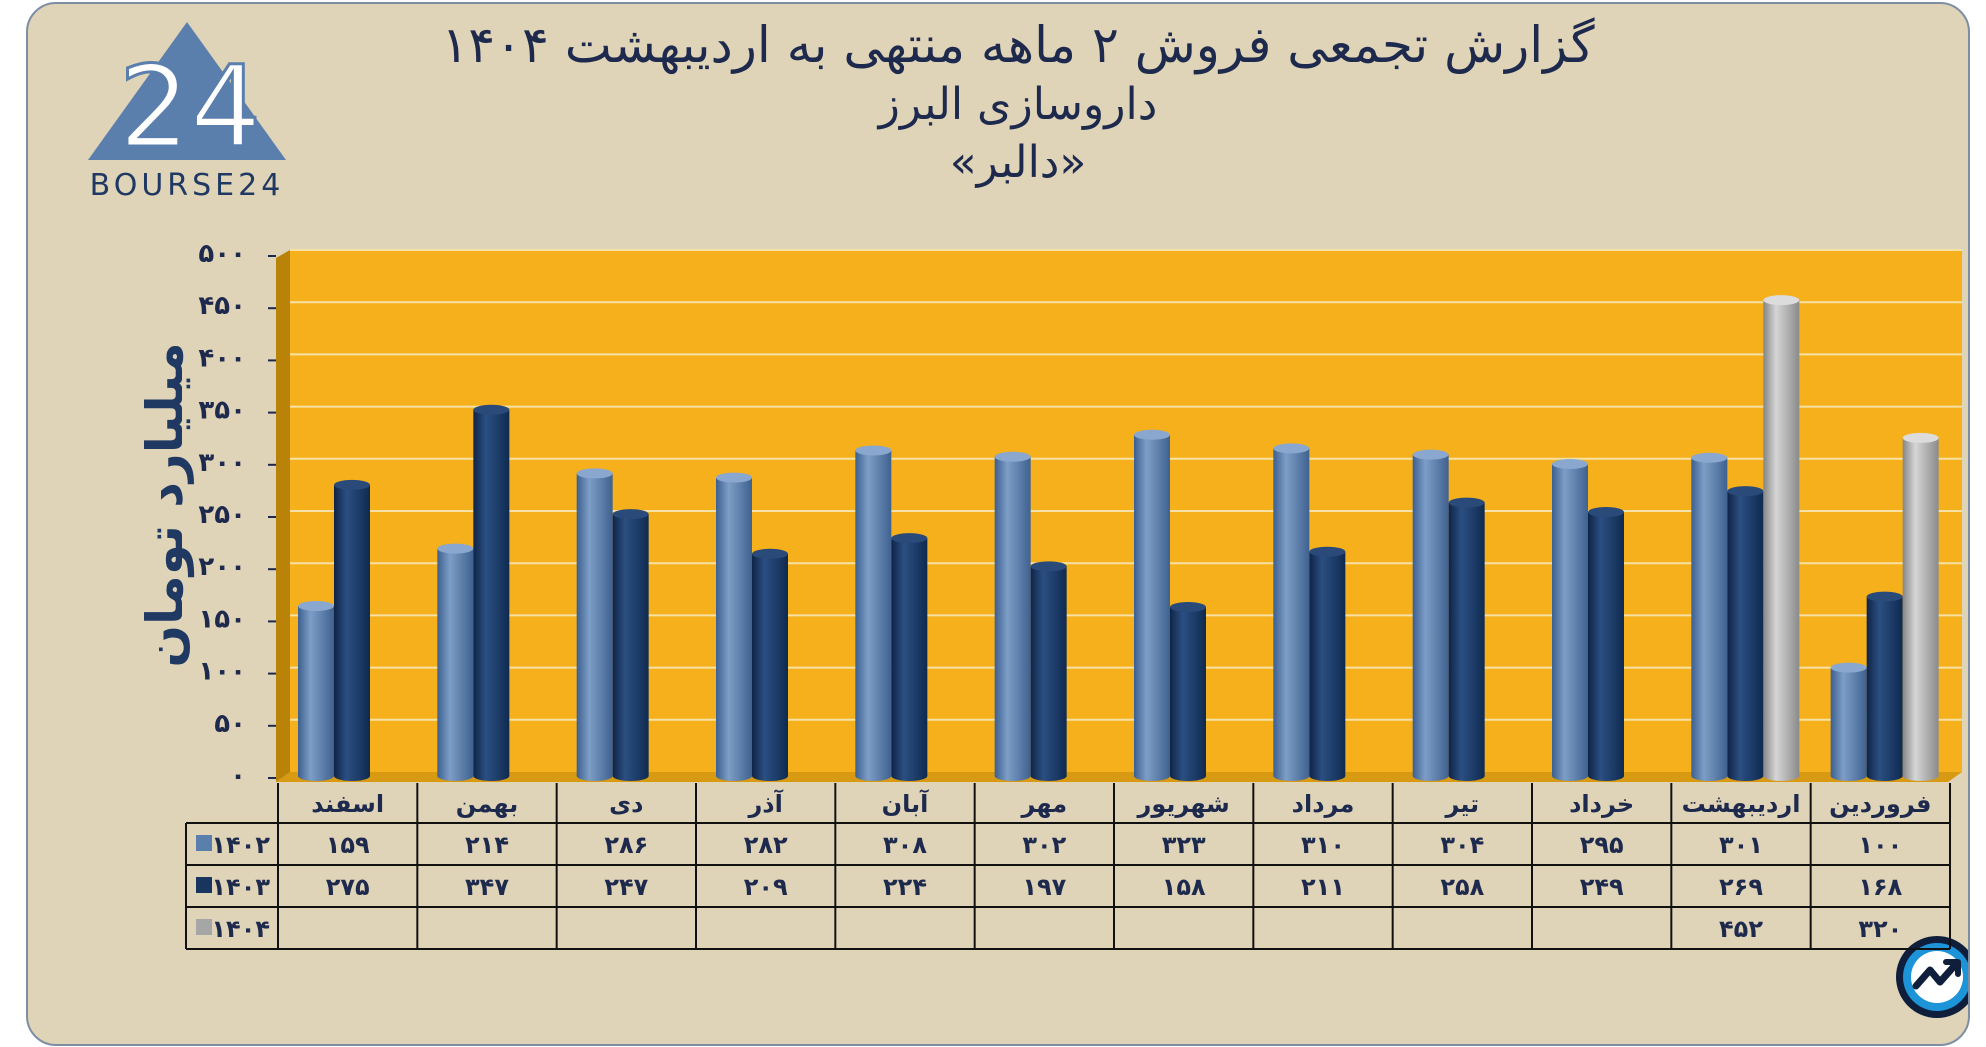  I want to click on data-label: ۲۰۹, so click(766, 887).